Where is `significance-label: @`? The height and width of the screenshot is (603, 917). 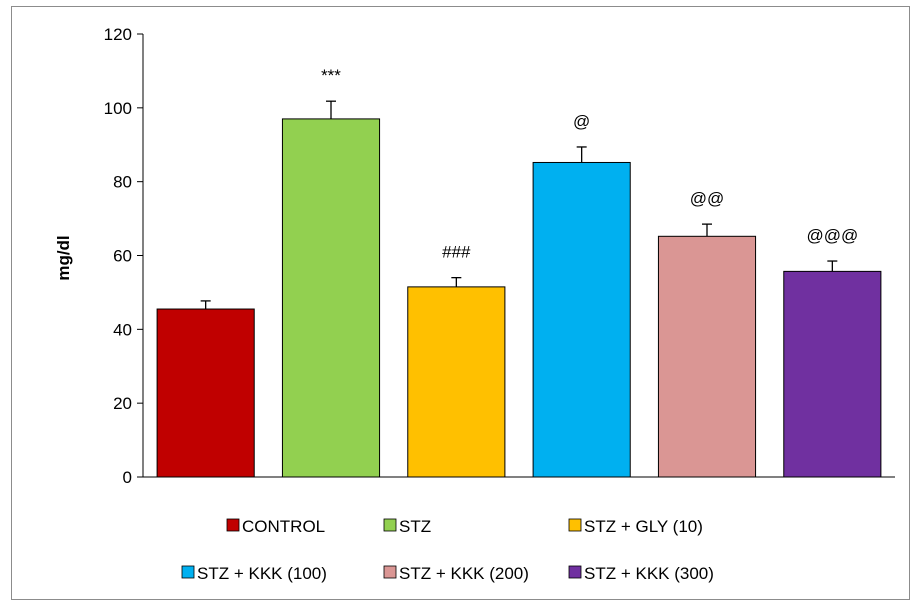
significance-label: @ is located at coordinates (581, 121).